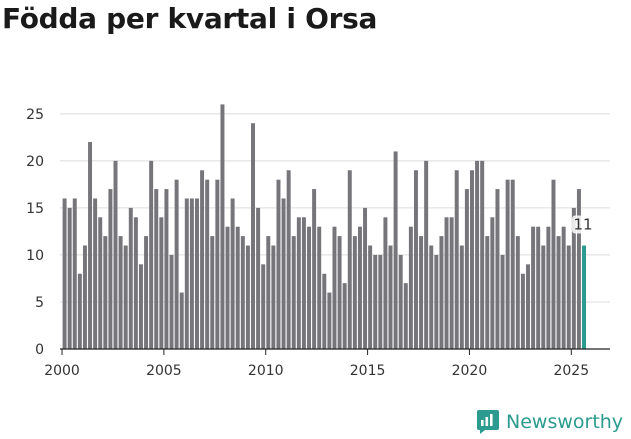  Describe the element at coordinates (571, 371) in the screenshot. I see `x-tick-label: 2025` at that location.